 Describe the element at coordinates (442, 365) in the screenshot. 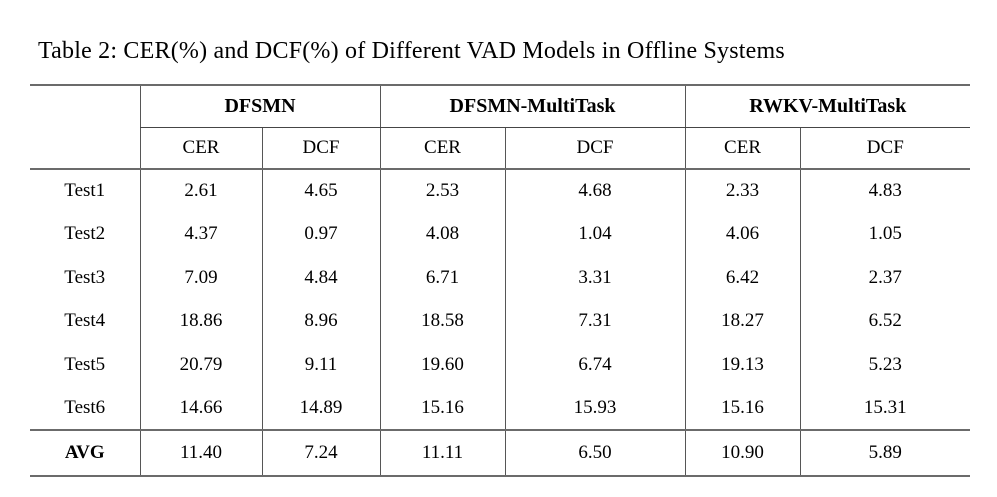

I see `data-cell: 19.60` at that location.